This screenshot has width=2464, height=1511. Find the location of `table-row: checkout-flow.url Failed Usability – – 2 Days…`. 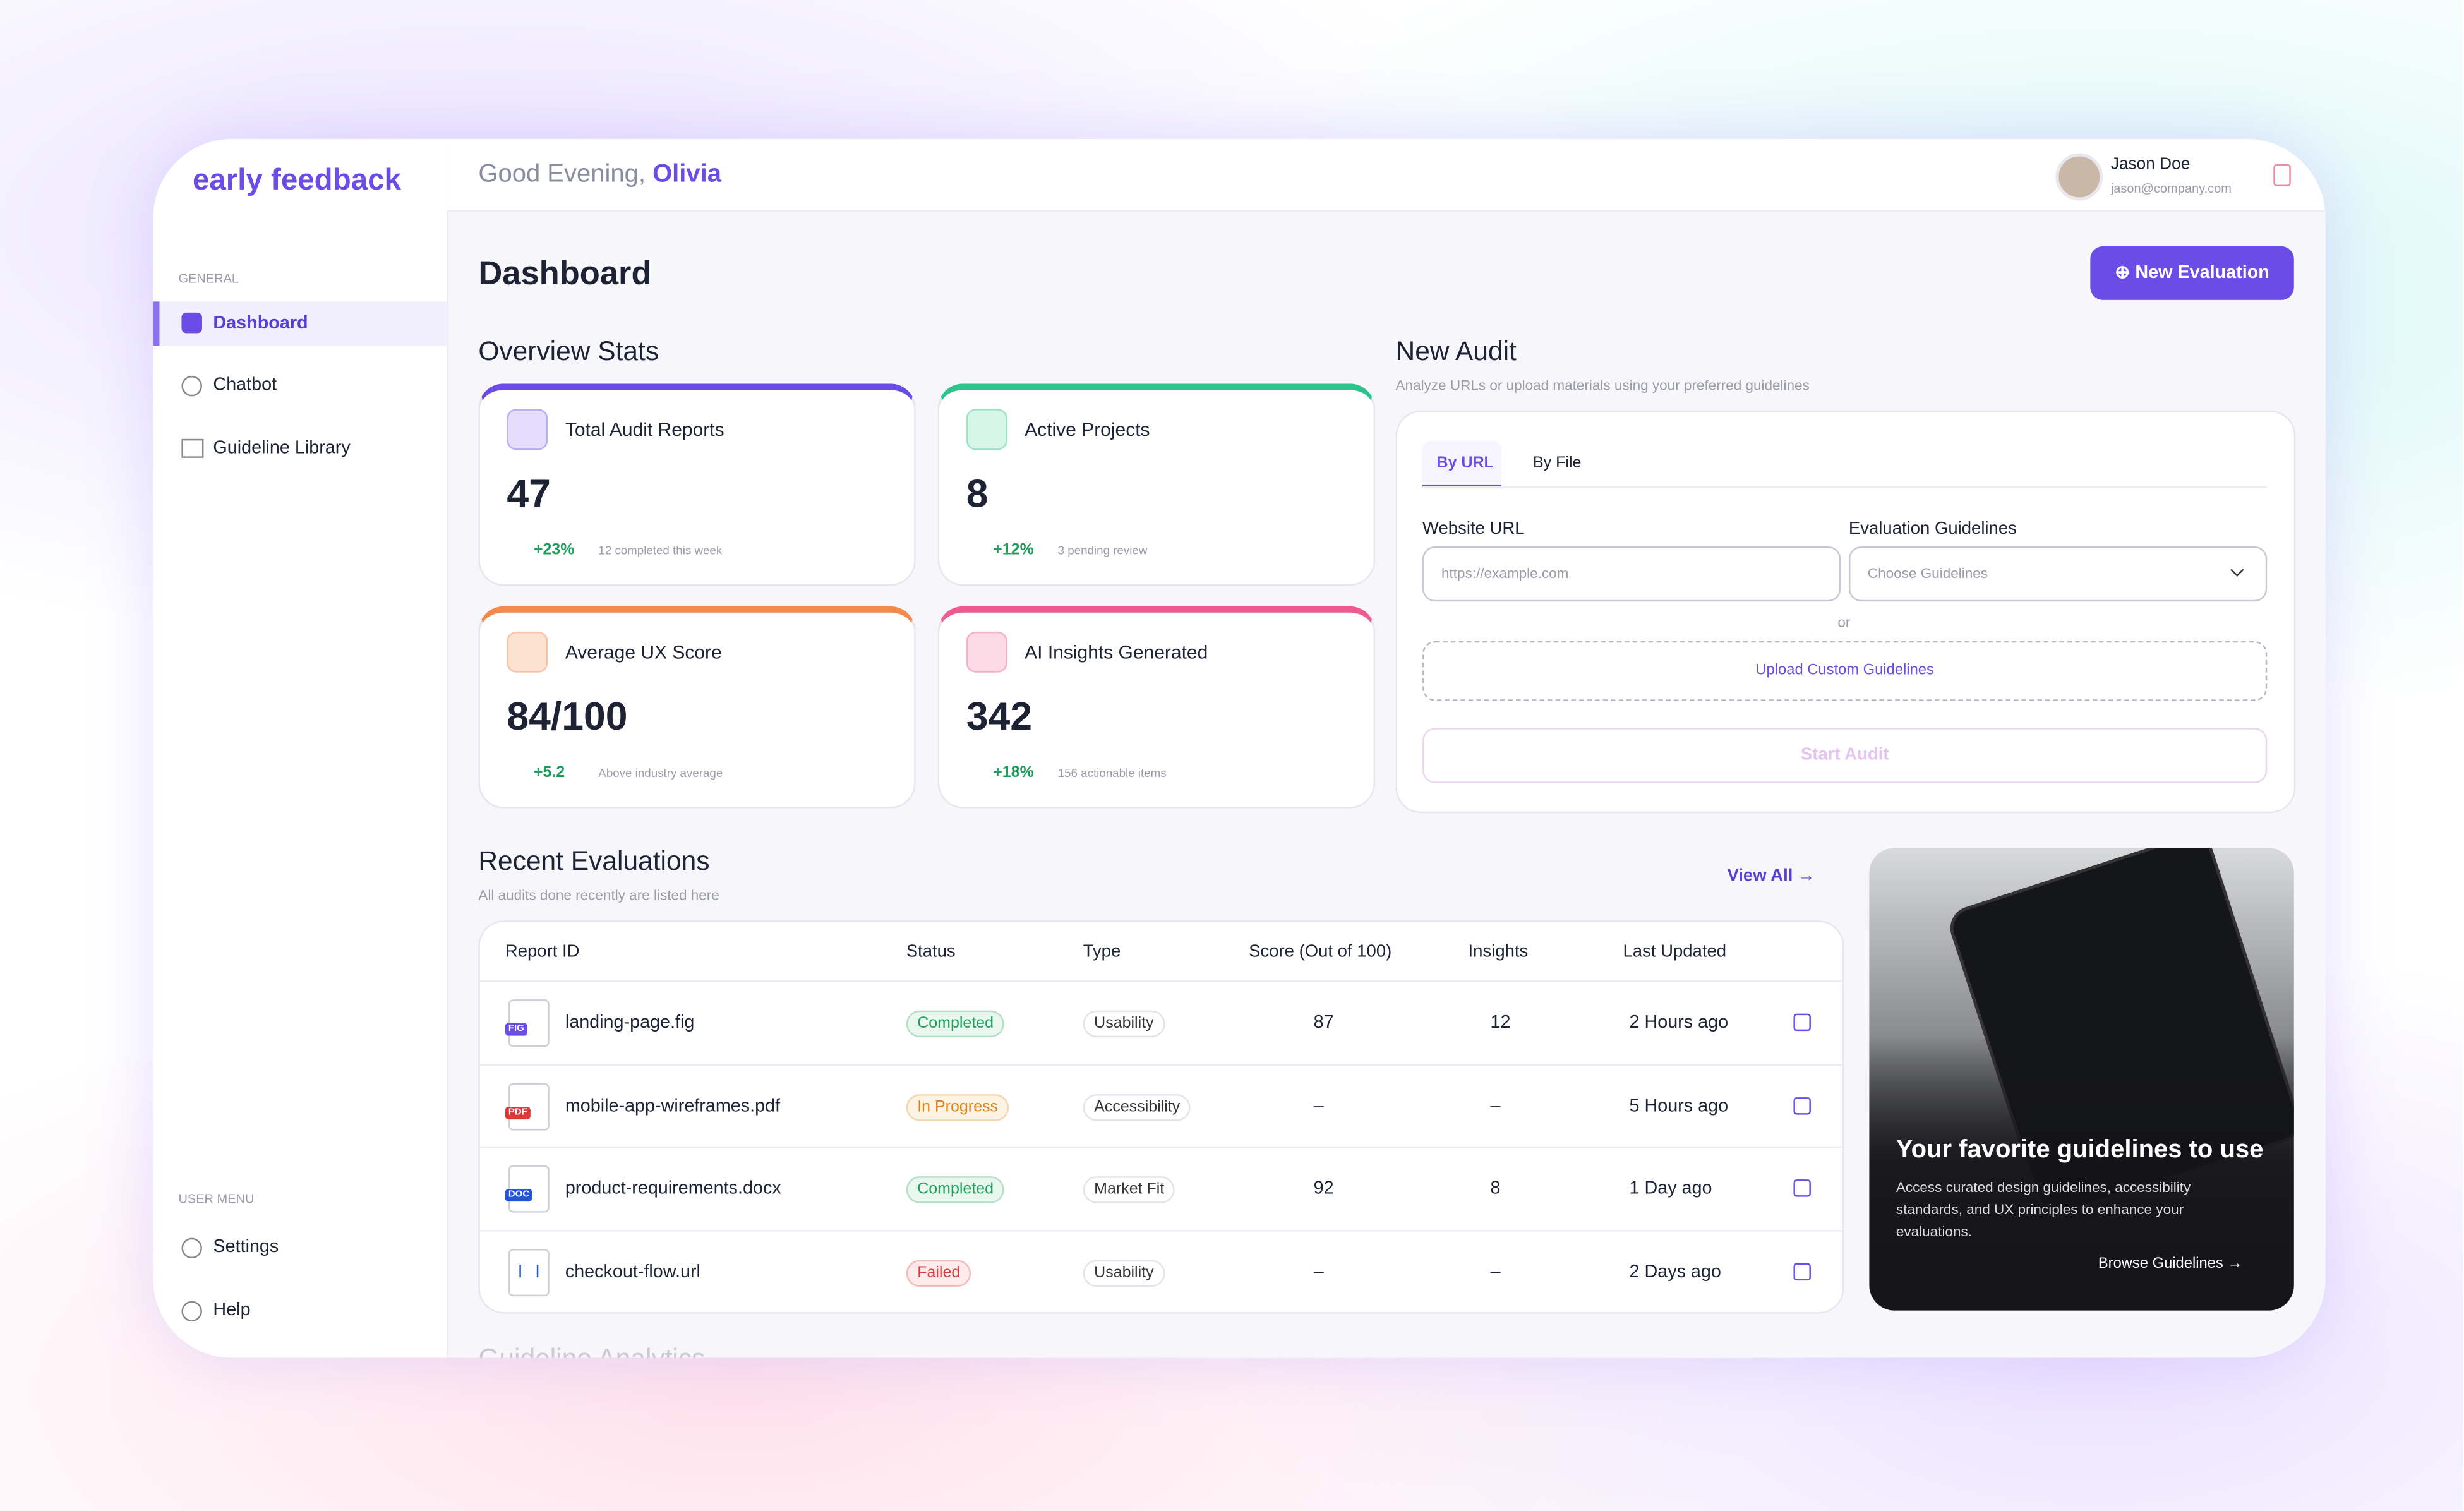

table-row: checkout-flow.url Failed Usability – – 2 Days… is located at coordinates (1160, 1270).